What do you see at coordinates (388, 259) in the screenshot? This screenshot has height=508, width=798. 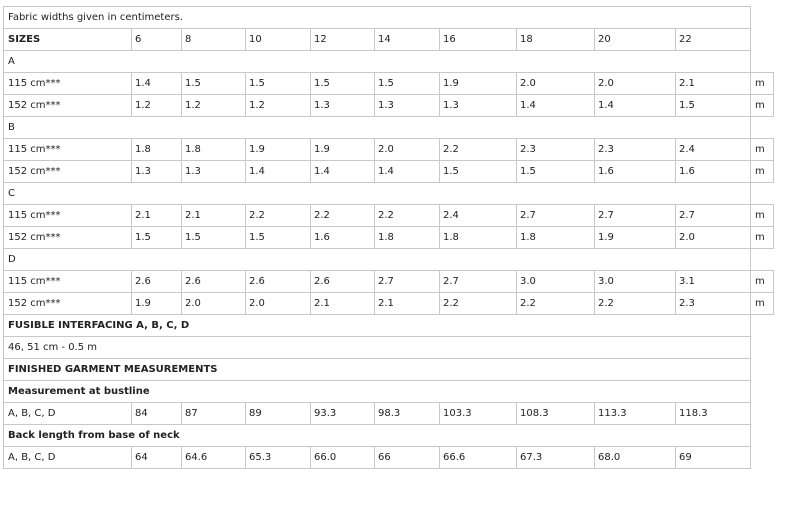 I see `view-heading-row: D` at bounding box center [388, 259].